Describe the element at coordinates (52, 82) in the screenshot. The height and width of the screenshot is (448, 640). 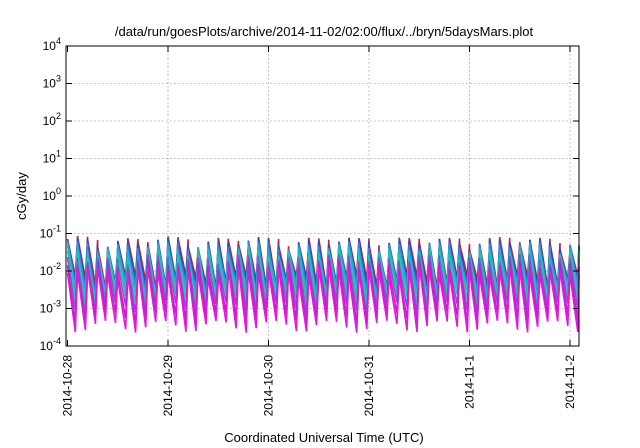
I see `y-tick-label: 10³` at that location.